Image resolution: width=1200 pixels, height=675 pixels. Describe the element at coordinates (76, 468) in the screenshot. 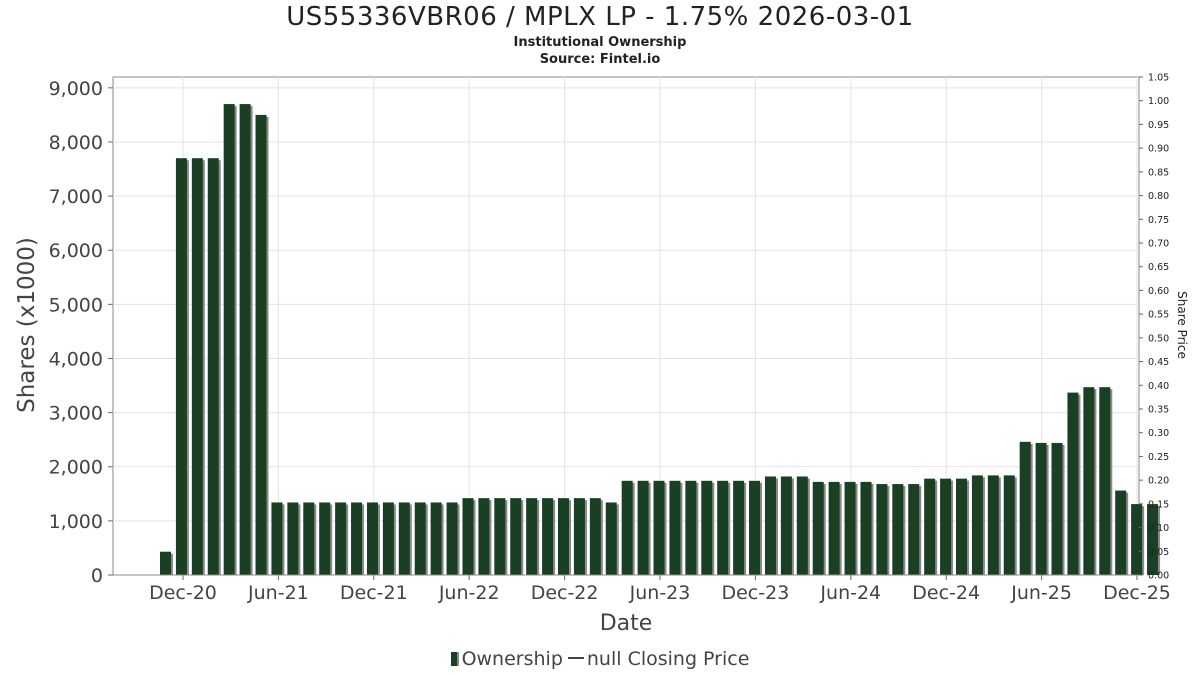

I see `y-tick-label: 2,000` at that location.